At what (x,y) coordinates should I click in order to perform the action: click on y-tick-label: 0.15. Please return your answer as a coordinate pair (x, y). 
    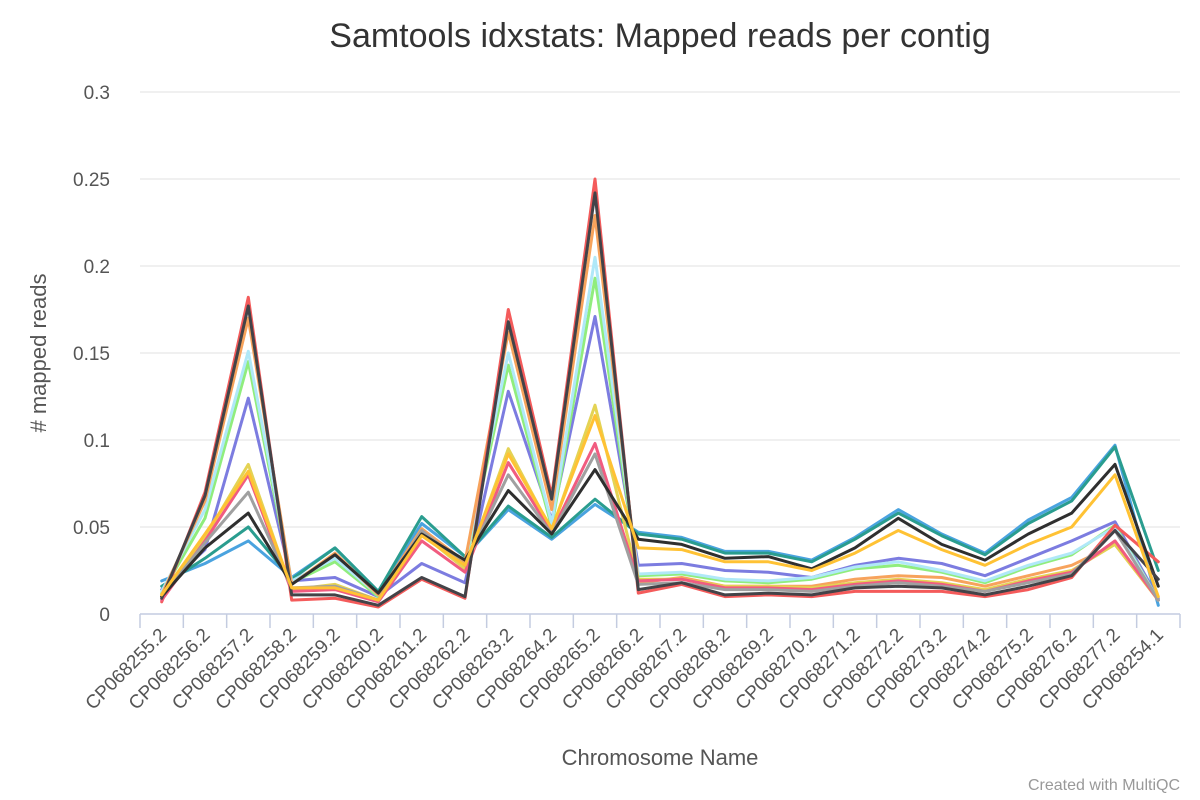
    Looking at the image, I should click on (91, 354).